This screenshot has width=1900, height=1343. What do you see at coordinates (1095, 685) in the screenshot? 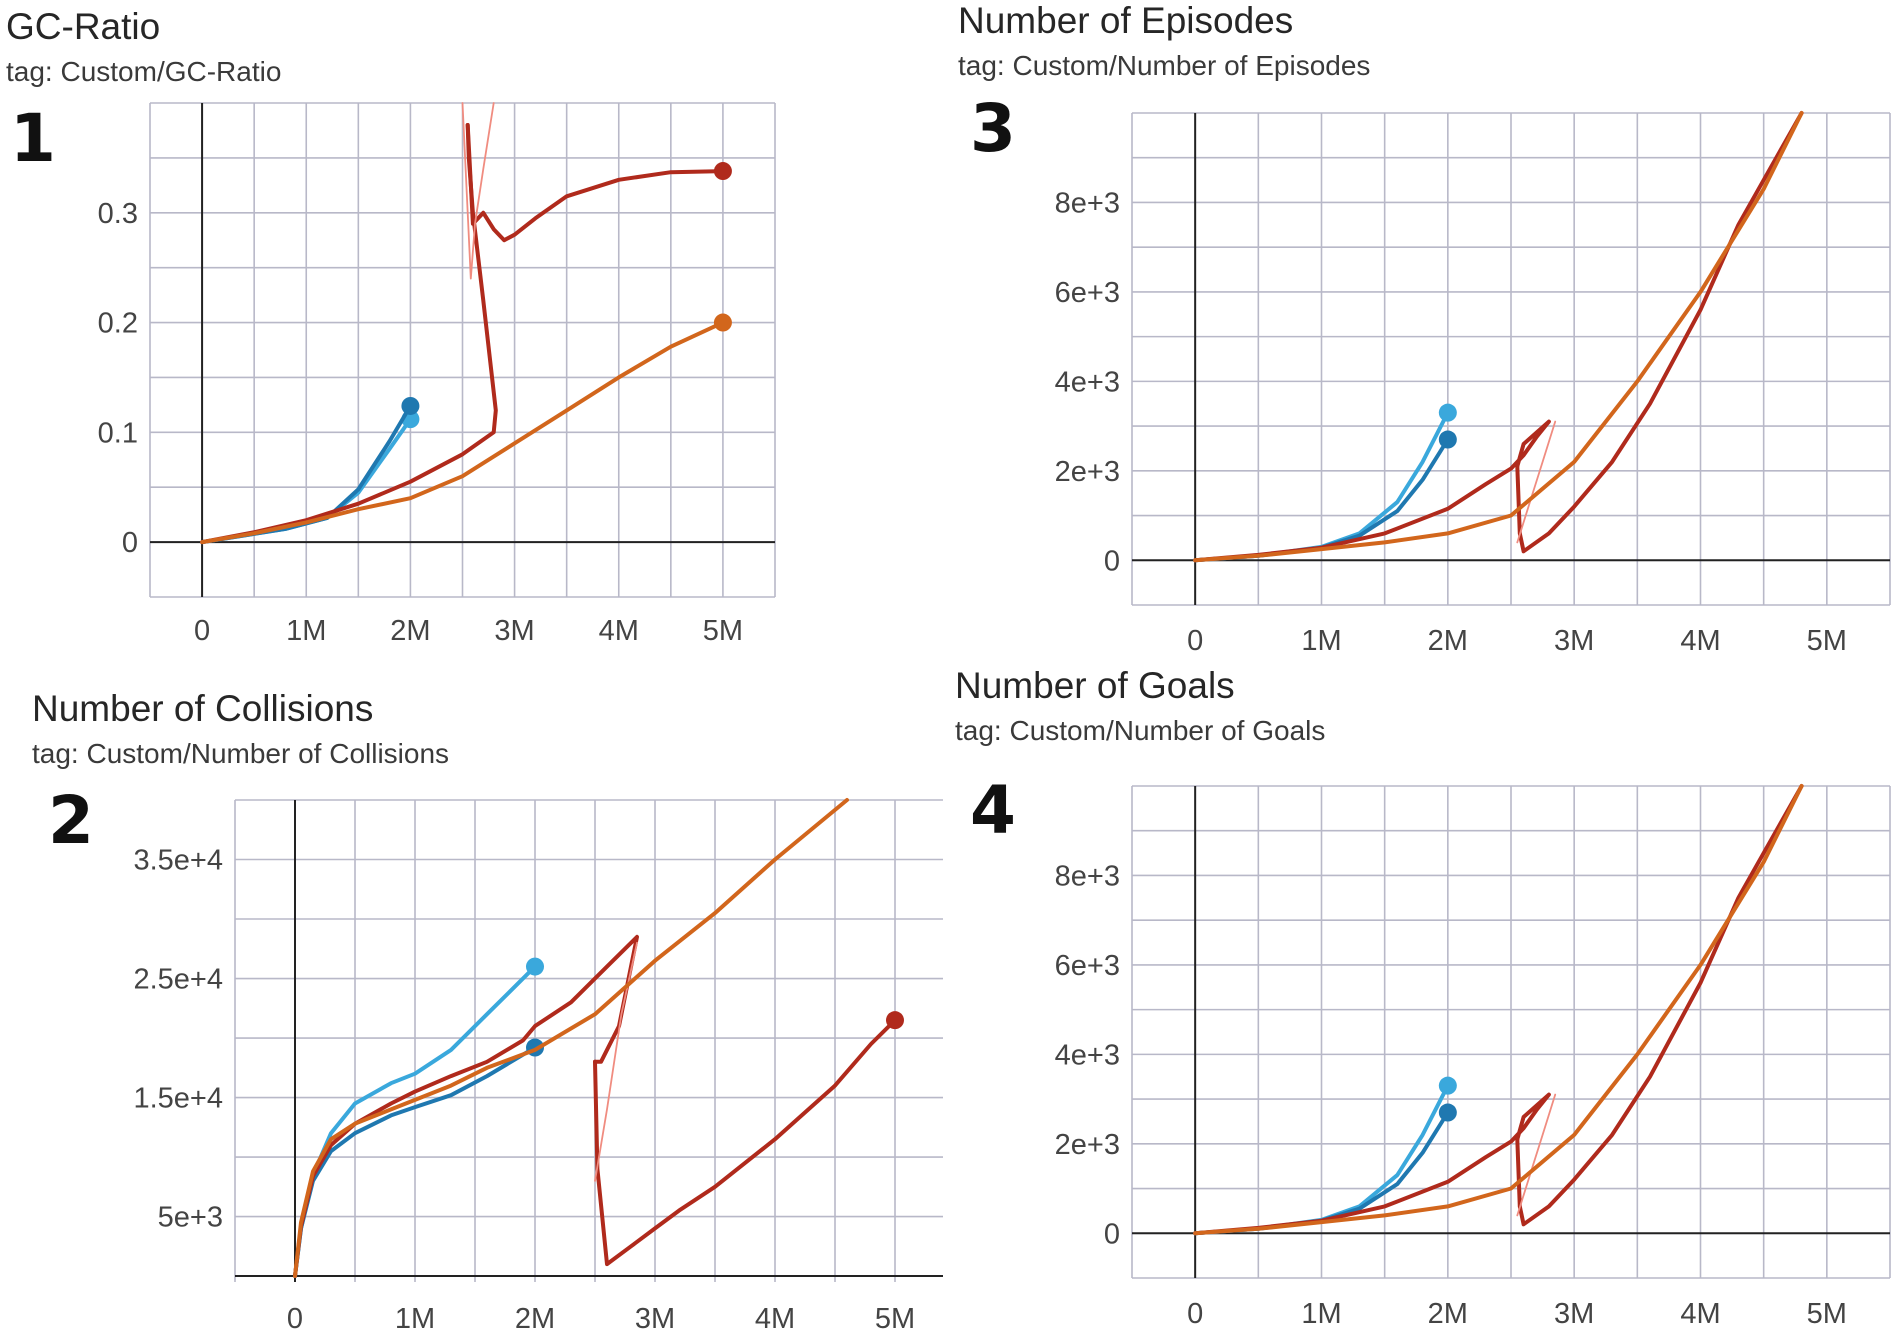
I see `chart-title: Number of Goals` at bounding box center [1095, 685].